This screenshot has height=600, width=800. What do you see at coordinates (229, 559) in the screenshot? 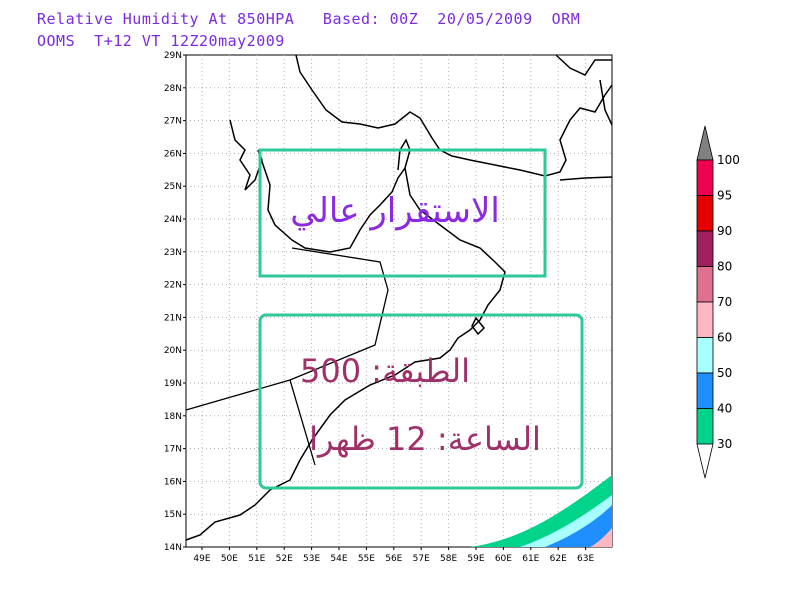
I see `lon-tick-label: 50E` at bounding box center [229, 559].